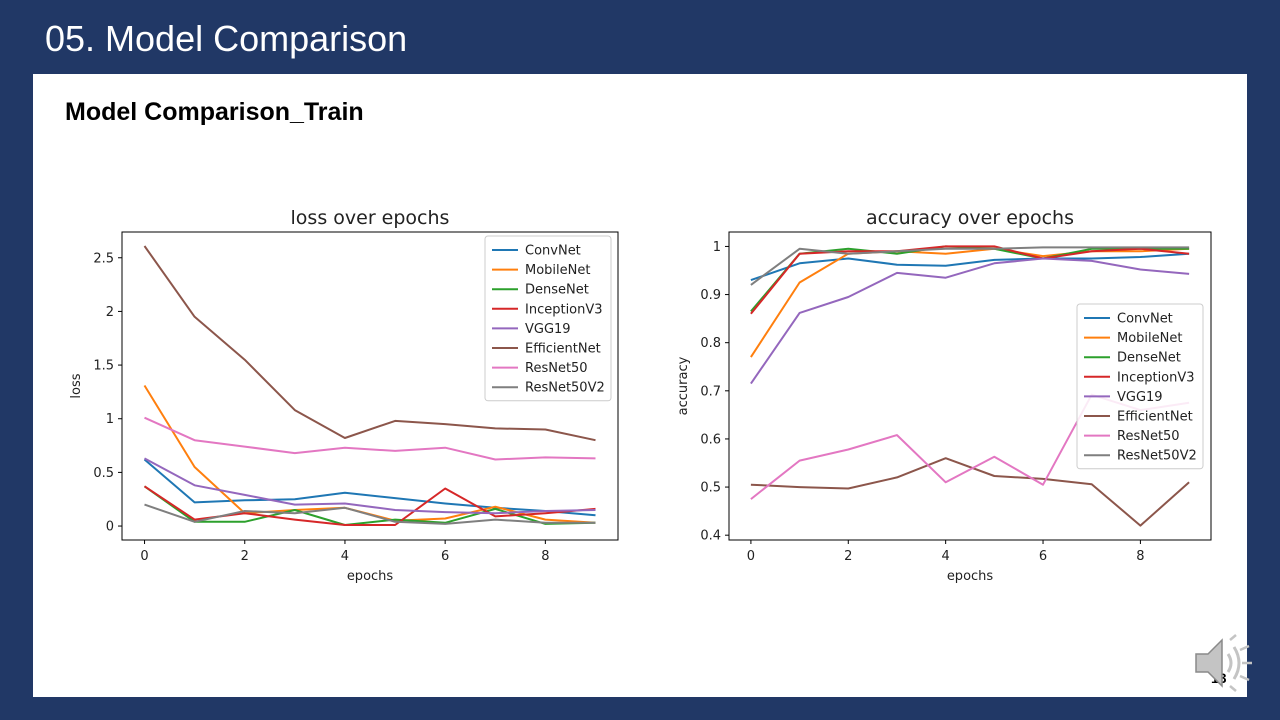 The image size is (1280, 720). I want to click on y-tick-label: 0.8, so click(710, 343).